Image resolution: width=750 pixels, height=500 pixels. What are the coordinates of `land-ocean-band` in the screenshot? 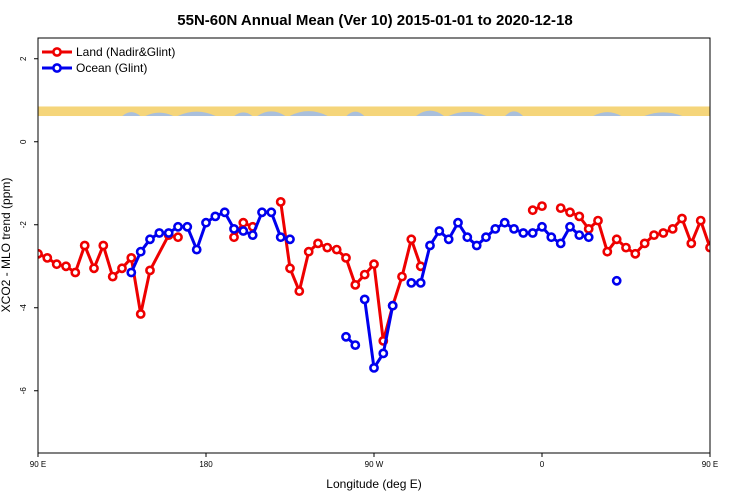 It's located at (374, 111).